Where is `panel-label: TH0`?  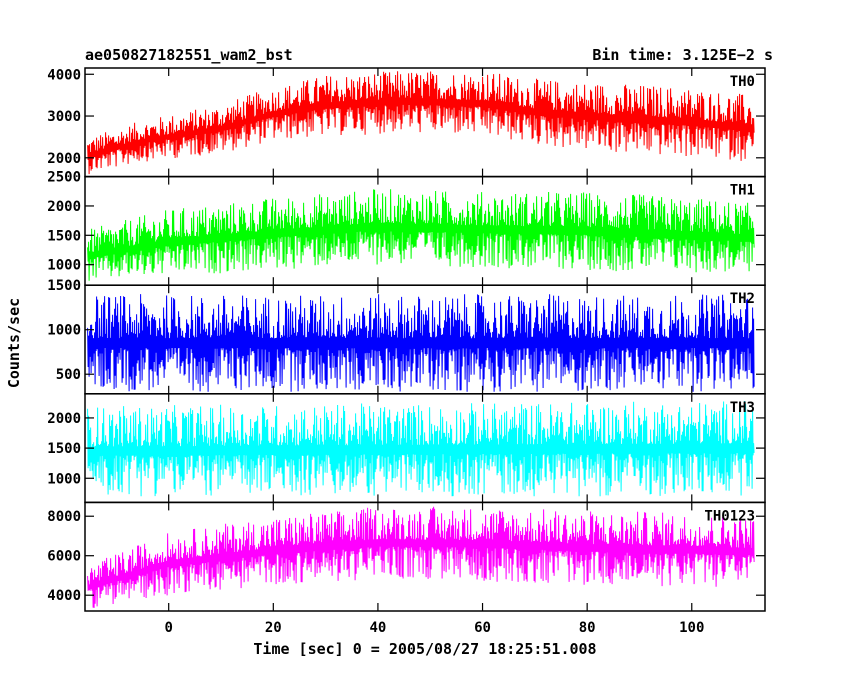 panel-label: TH0 is located at coordinates (742, 82).